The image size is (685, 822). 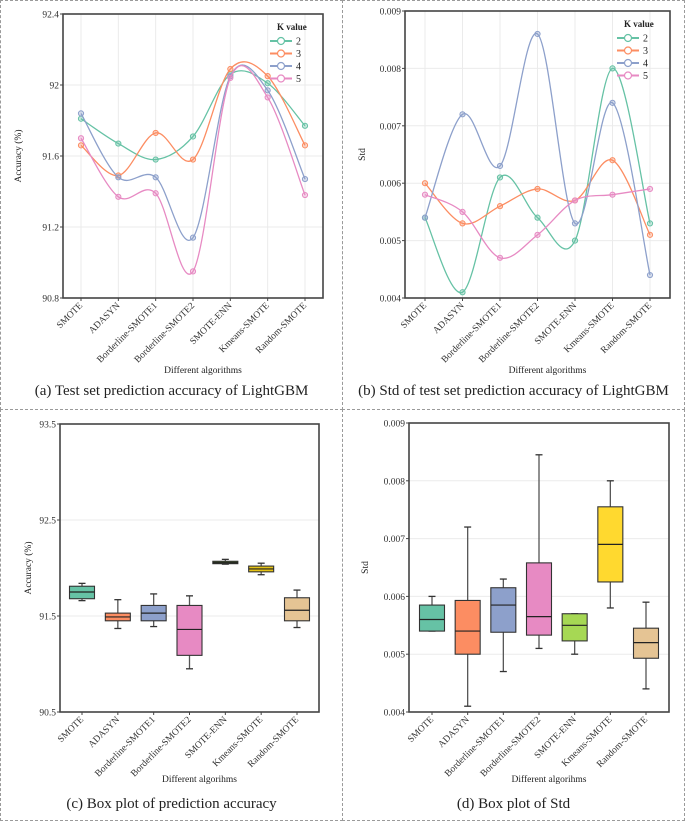 I want to click on y-tick-label: 92, so click(x=55, y=87).